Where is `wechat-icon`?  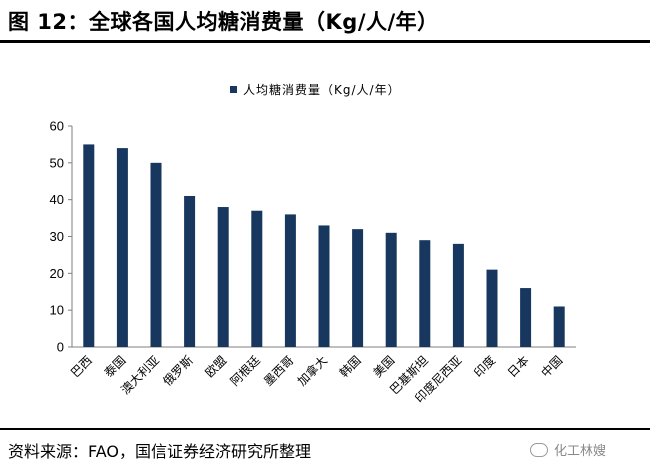 wechat-icon is located at coordinates (539, 450).